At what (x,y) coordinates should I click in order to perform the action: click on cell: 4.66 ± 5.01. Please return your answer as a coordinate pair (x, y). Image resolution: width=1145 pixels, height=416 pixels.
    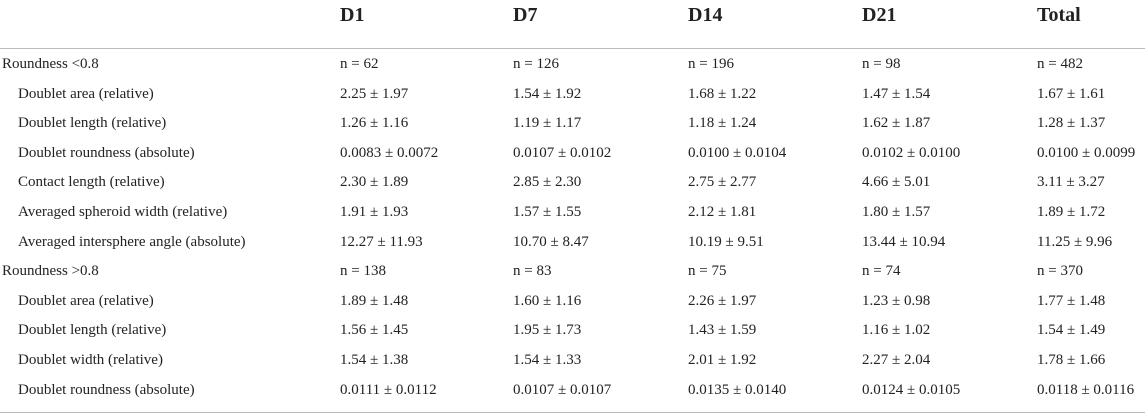
    Looking at the image, I should click on (896, 182).